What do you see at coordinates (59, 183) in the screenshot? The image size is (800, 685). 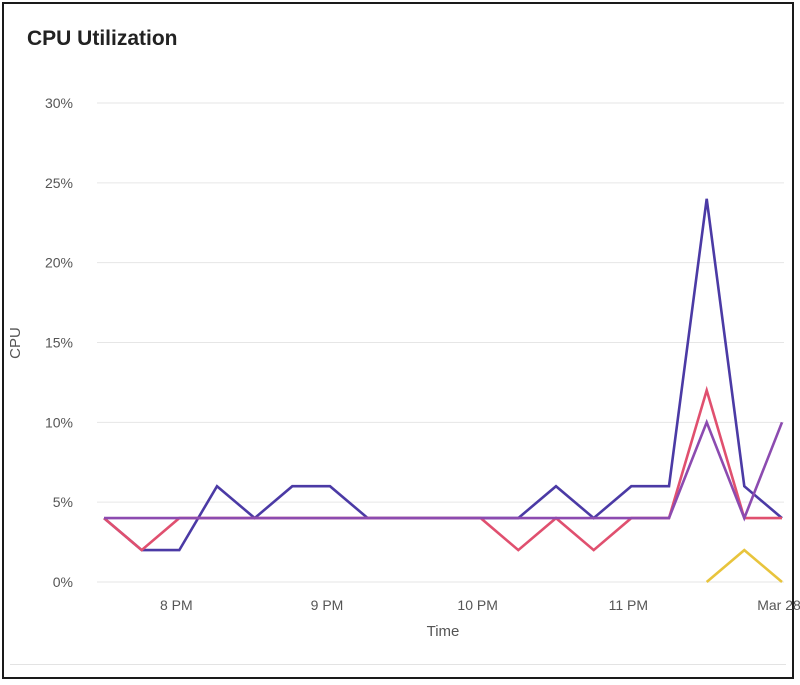 I see `y-tick-label: 25%` at bounding box center [59, 183].